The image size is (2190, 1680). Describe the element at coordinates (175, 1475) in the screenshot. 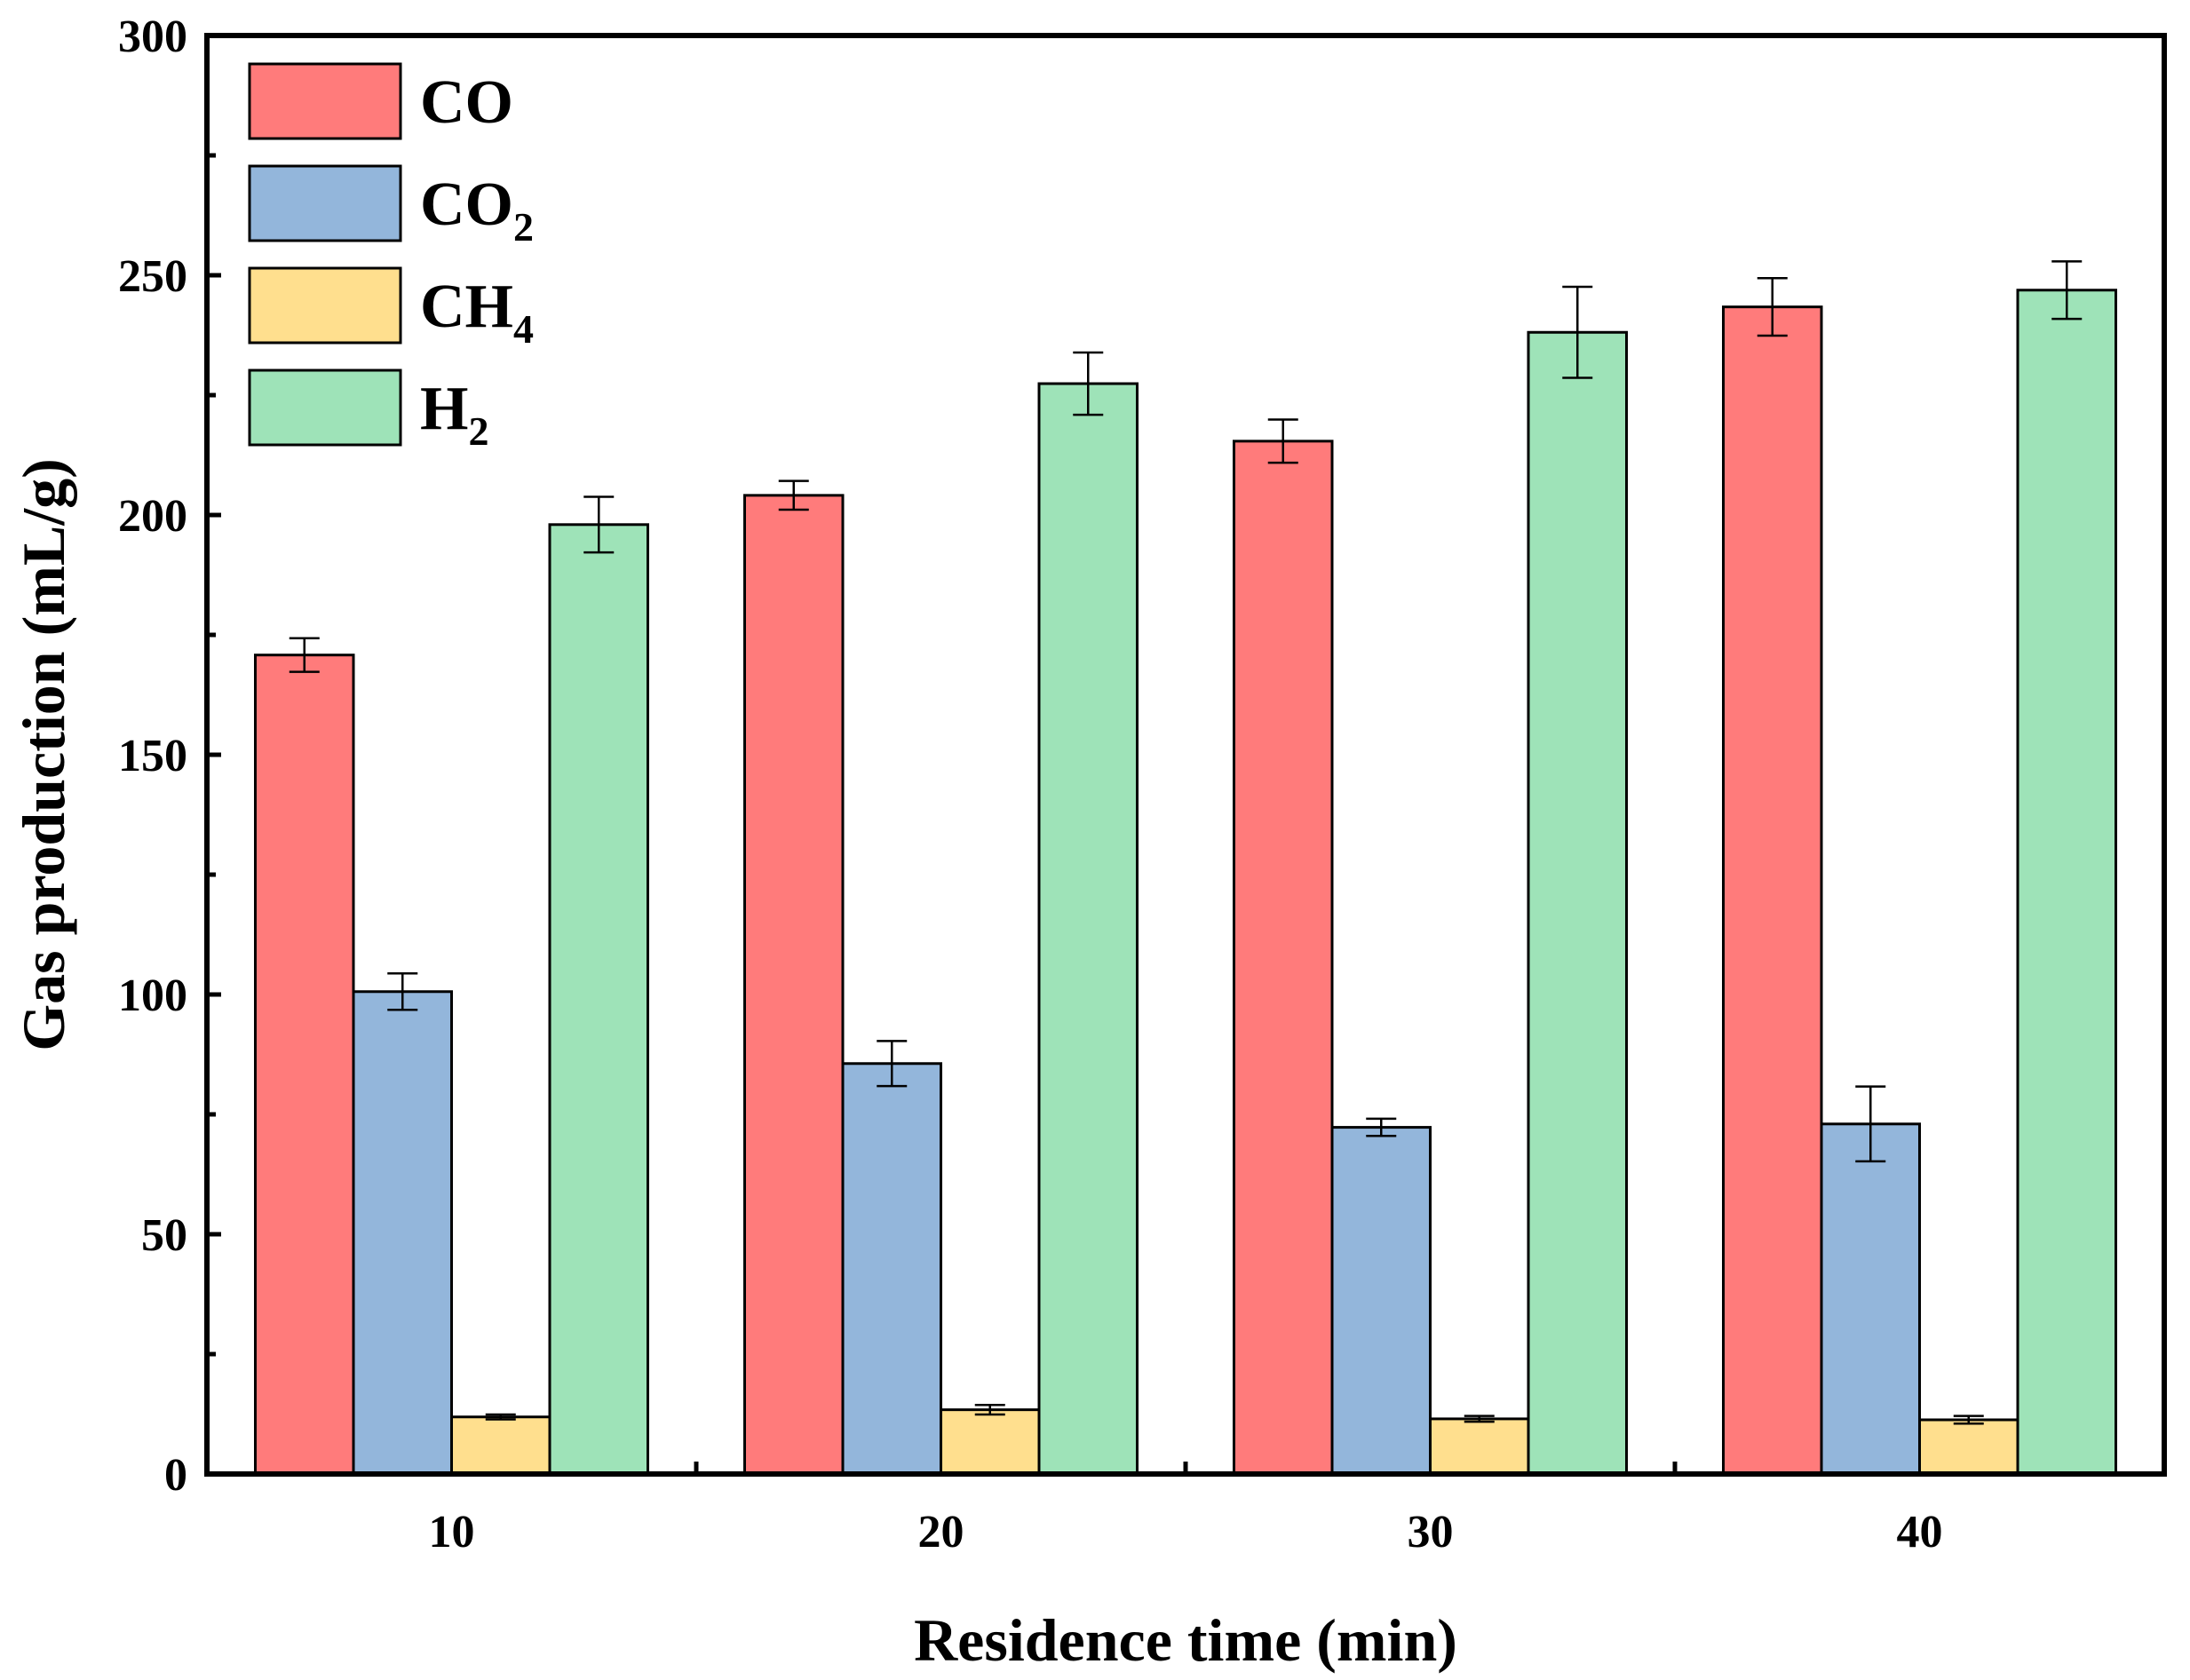

I see `y-tick-label-0: 0` at that location.